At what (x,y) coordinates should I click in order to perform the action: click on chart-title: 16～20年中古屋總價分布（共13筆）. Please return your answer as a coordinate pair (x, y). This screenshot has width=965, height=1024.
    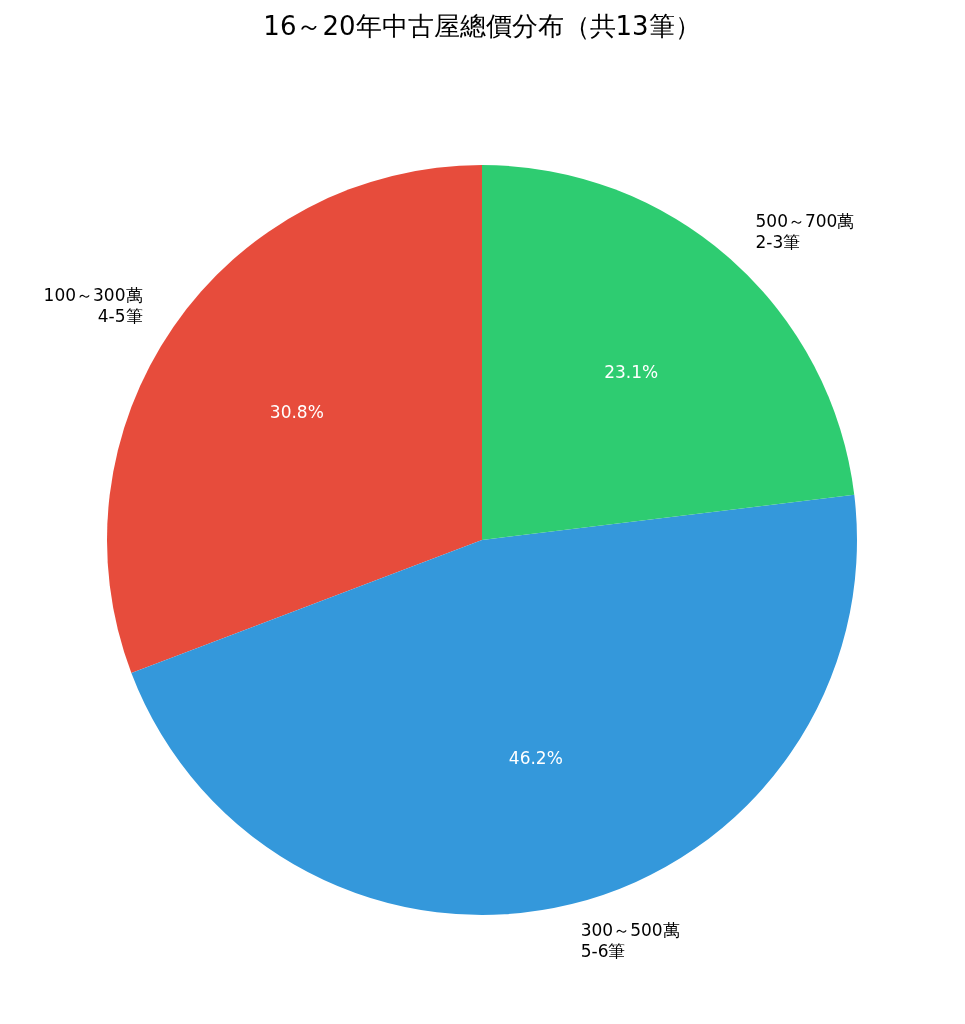
    Looking at the image, I should click on (482, 26).